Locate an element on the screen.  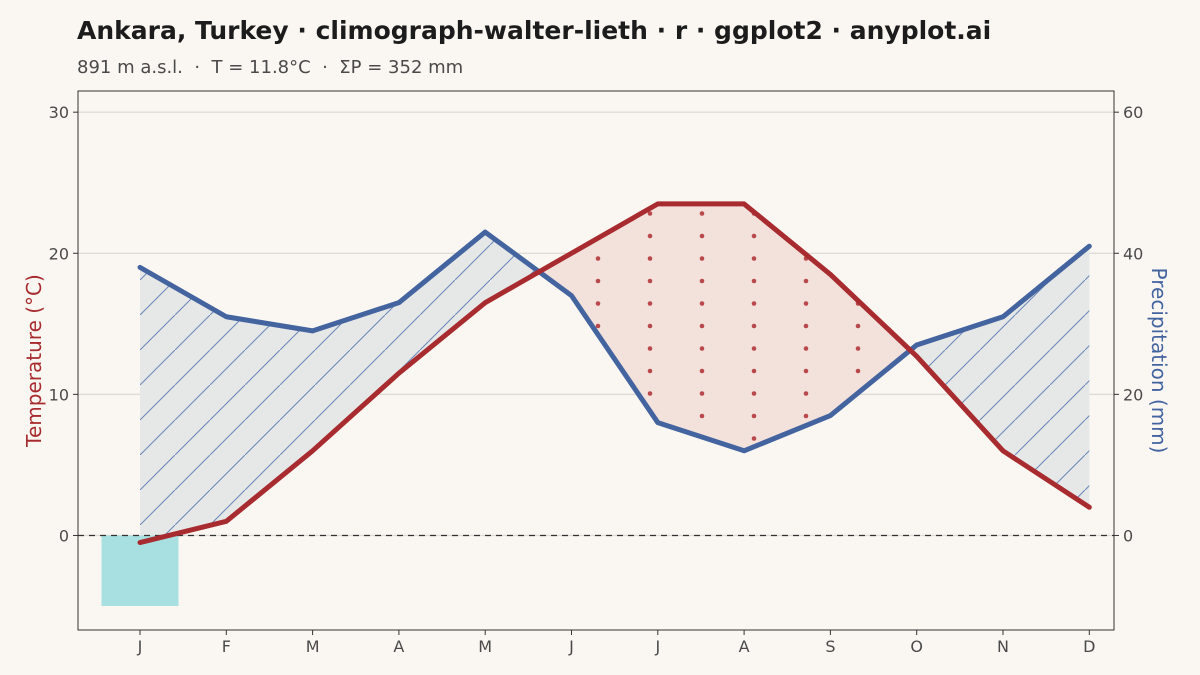
right-tick-label: 60 is located at coordinates (1133, 112).